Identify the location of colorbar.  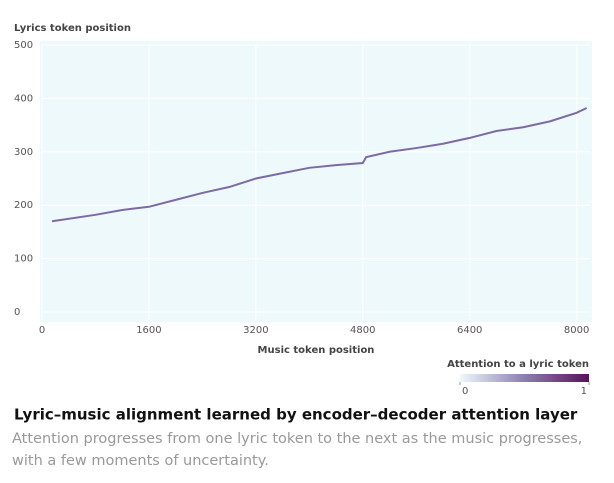
(524, 378).